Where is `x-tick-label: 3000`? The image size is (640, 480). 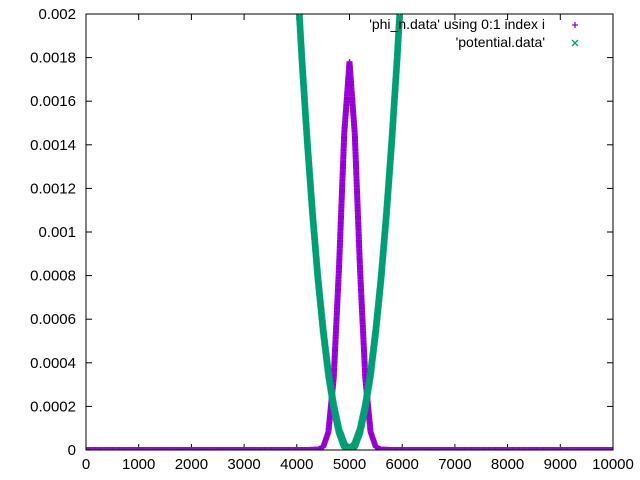 x-tick-label: 3000 is located at coordinates (243, 464).